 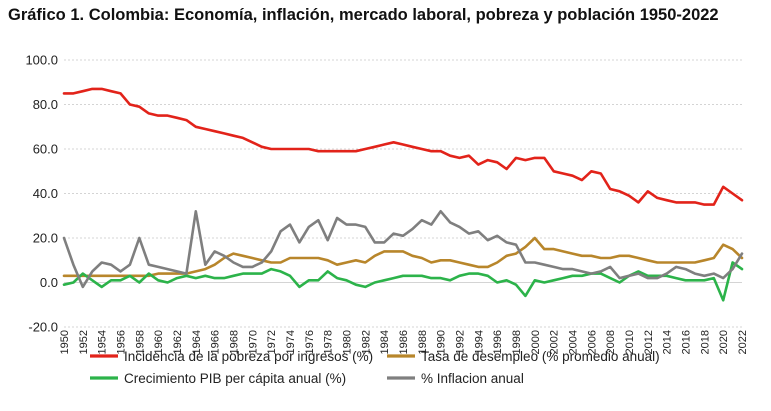 I want to click on x-tick-label: 1954, so click(x=103, y=342).